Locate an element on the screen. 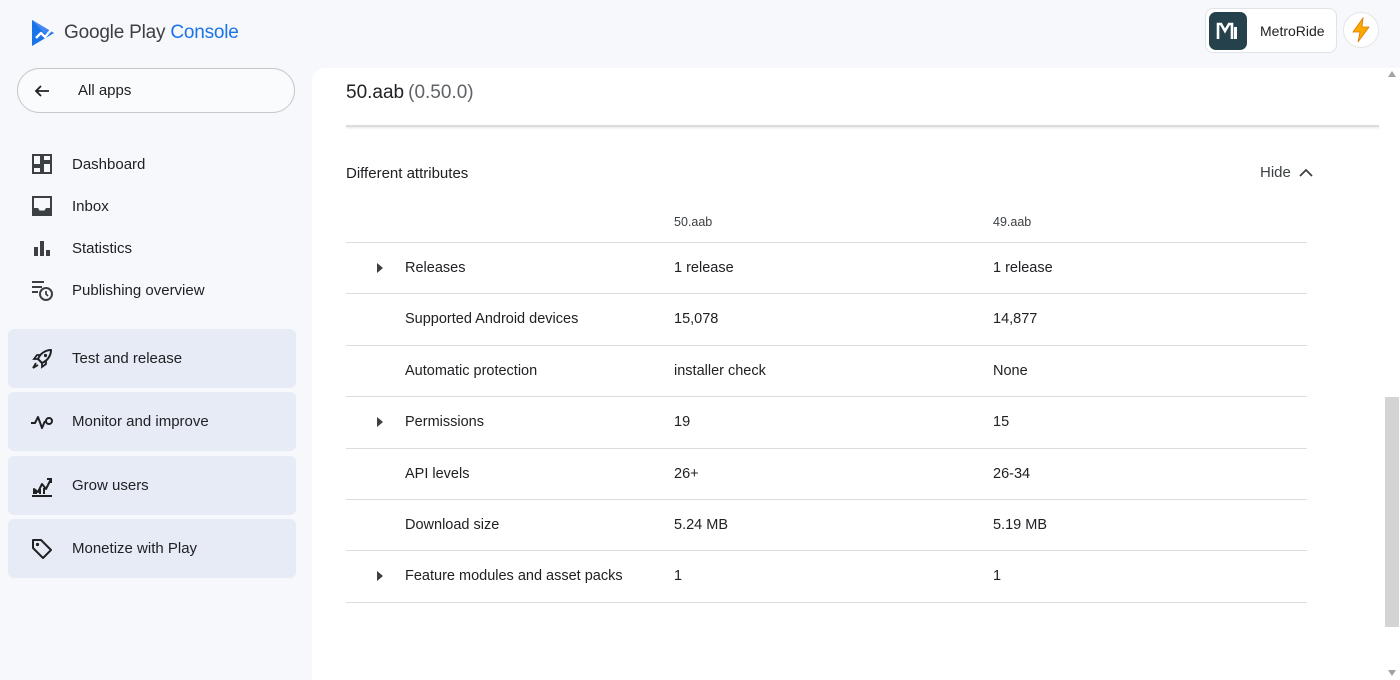  attribute-value-50: 1 is located at coordinates (678, 576).